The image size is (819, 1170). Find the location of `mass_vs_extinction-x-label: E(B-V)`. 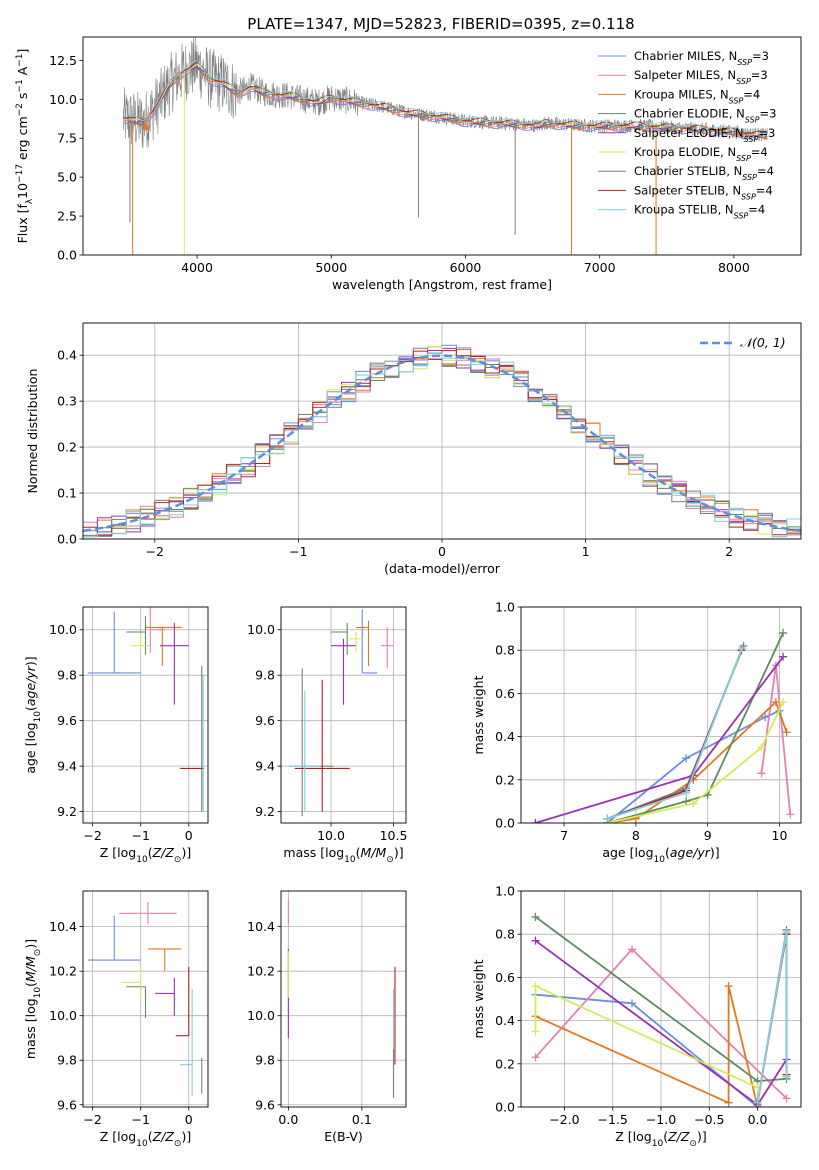

mass_vs_extinction-x-label: E(B-V) is located at coordinates (343, 1136).